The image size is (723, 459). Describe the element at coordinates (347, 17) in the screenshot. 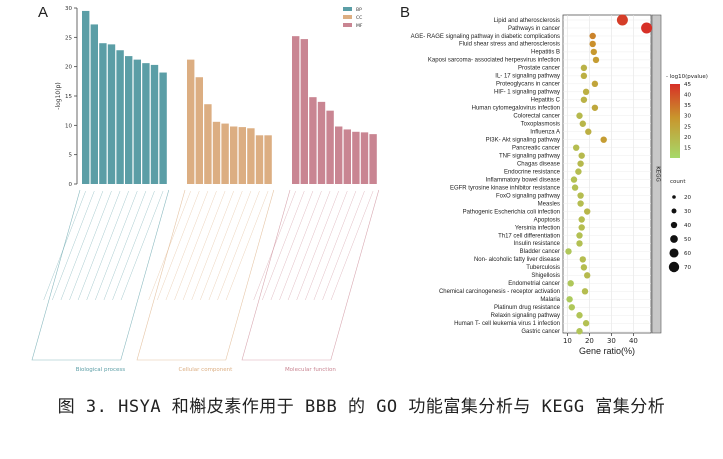

I see `legend-swatch` at that location.